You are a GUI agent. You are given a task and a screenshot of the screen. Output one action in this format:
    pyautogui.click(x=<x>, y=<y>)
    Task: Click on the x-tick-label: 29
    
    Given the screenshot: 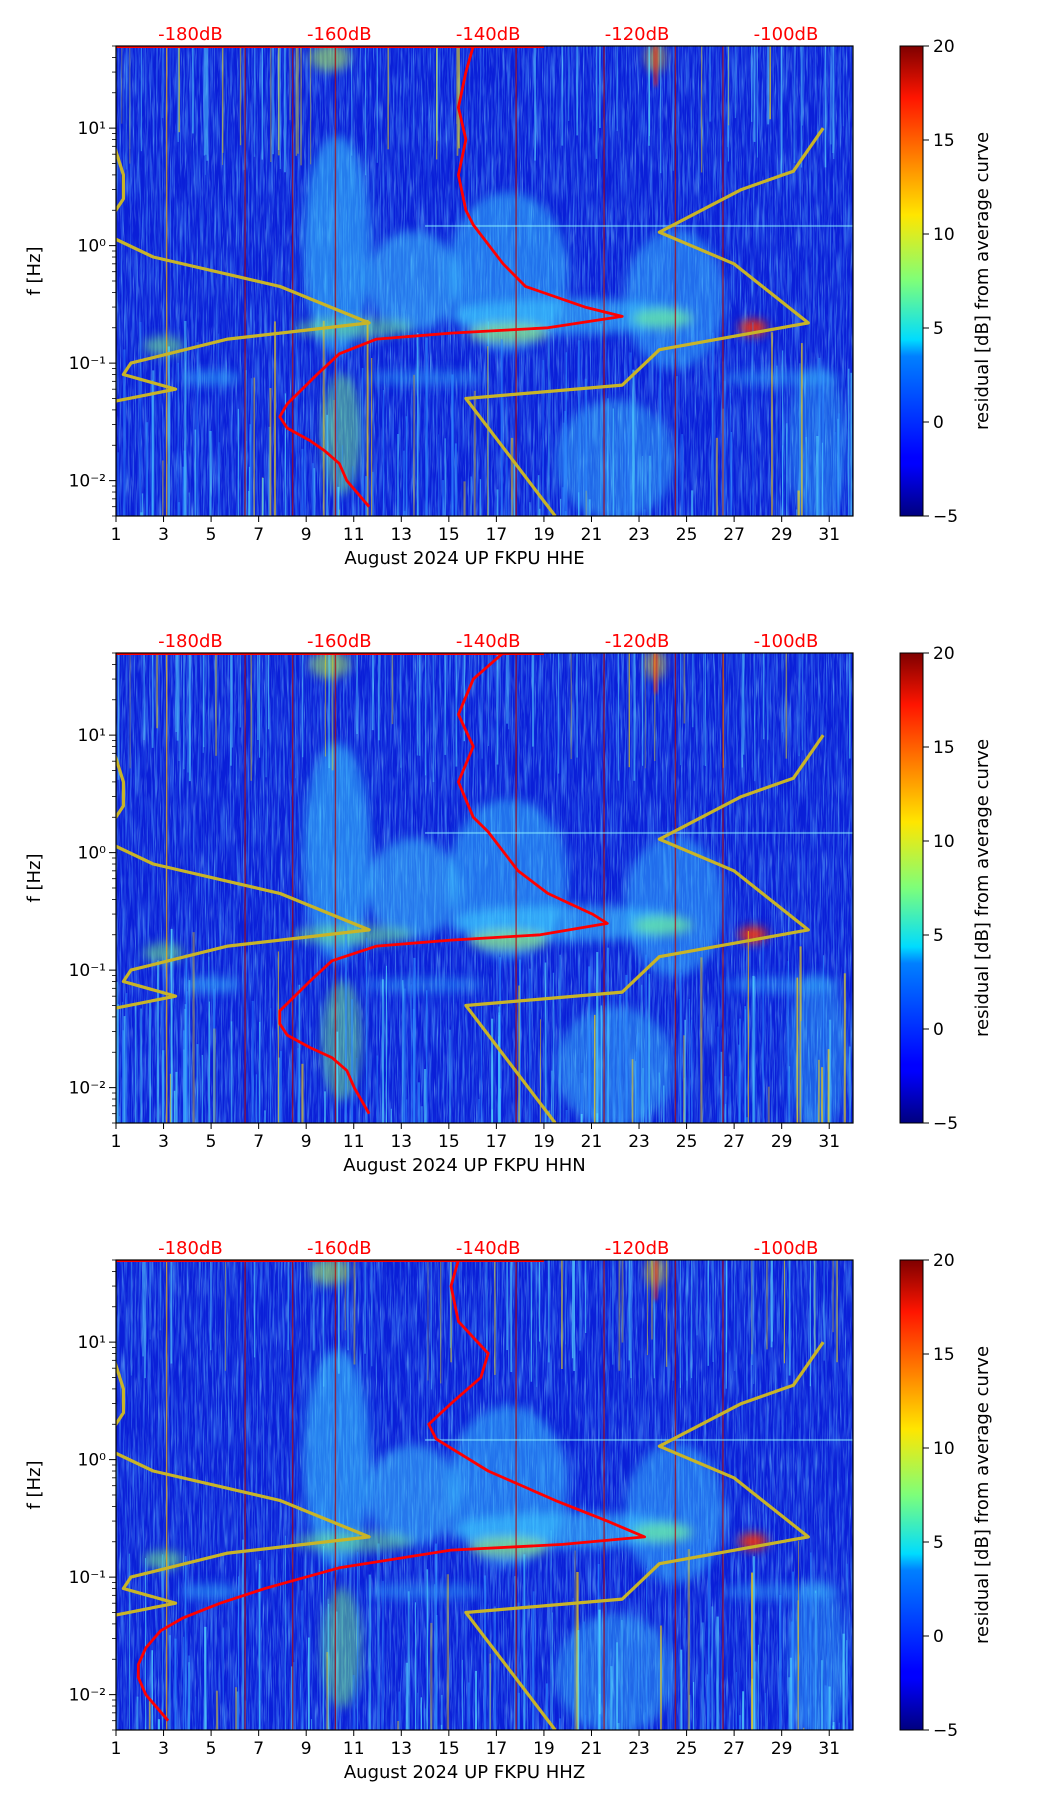 What is the action you would take?
    pyautogui.click(x=782, y=1749)
    